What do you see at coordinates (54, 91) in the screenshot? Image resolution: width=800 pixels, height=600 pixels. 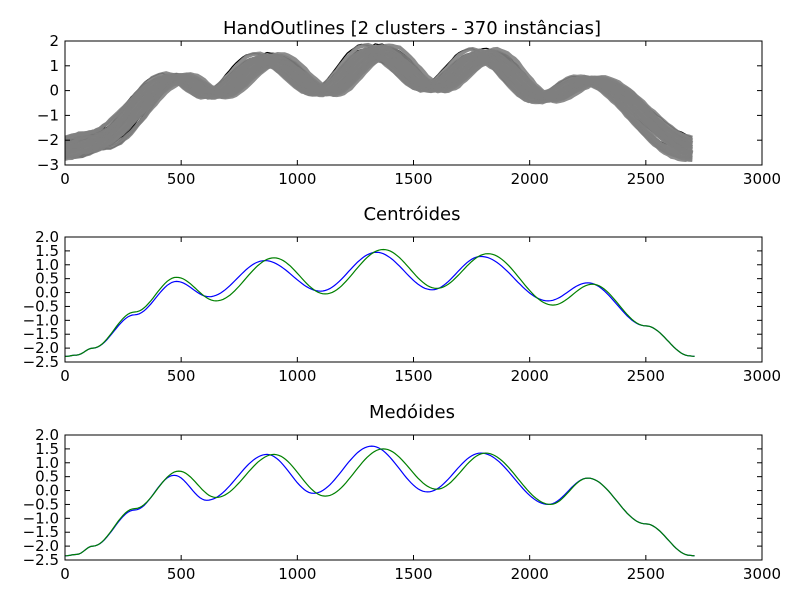 I see `y-tick-label: 0` at bounding box center [54, 91].